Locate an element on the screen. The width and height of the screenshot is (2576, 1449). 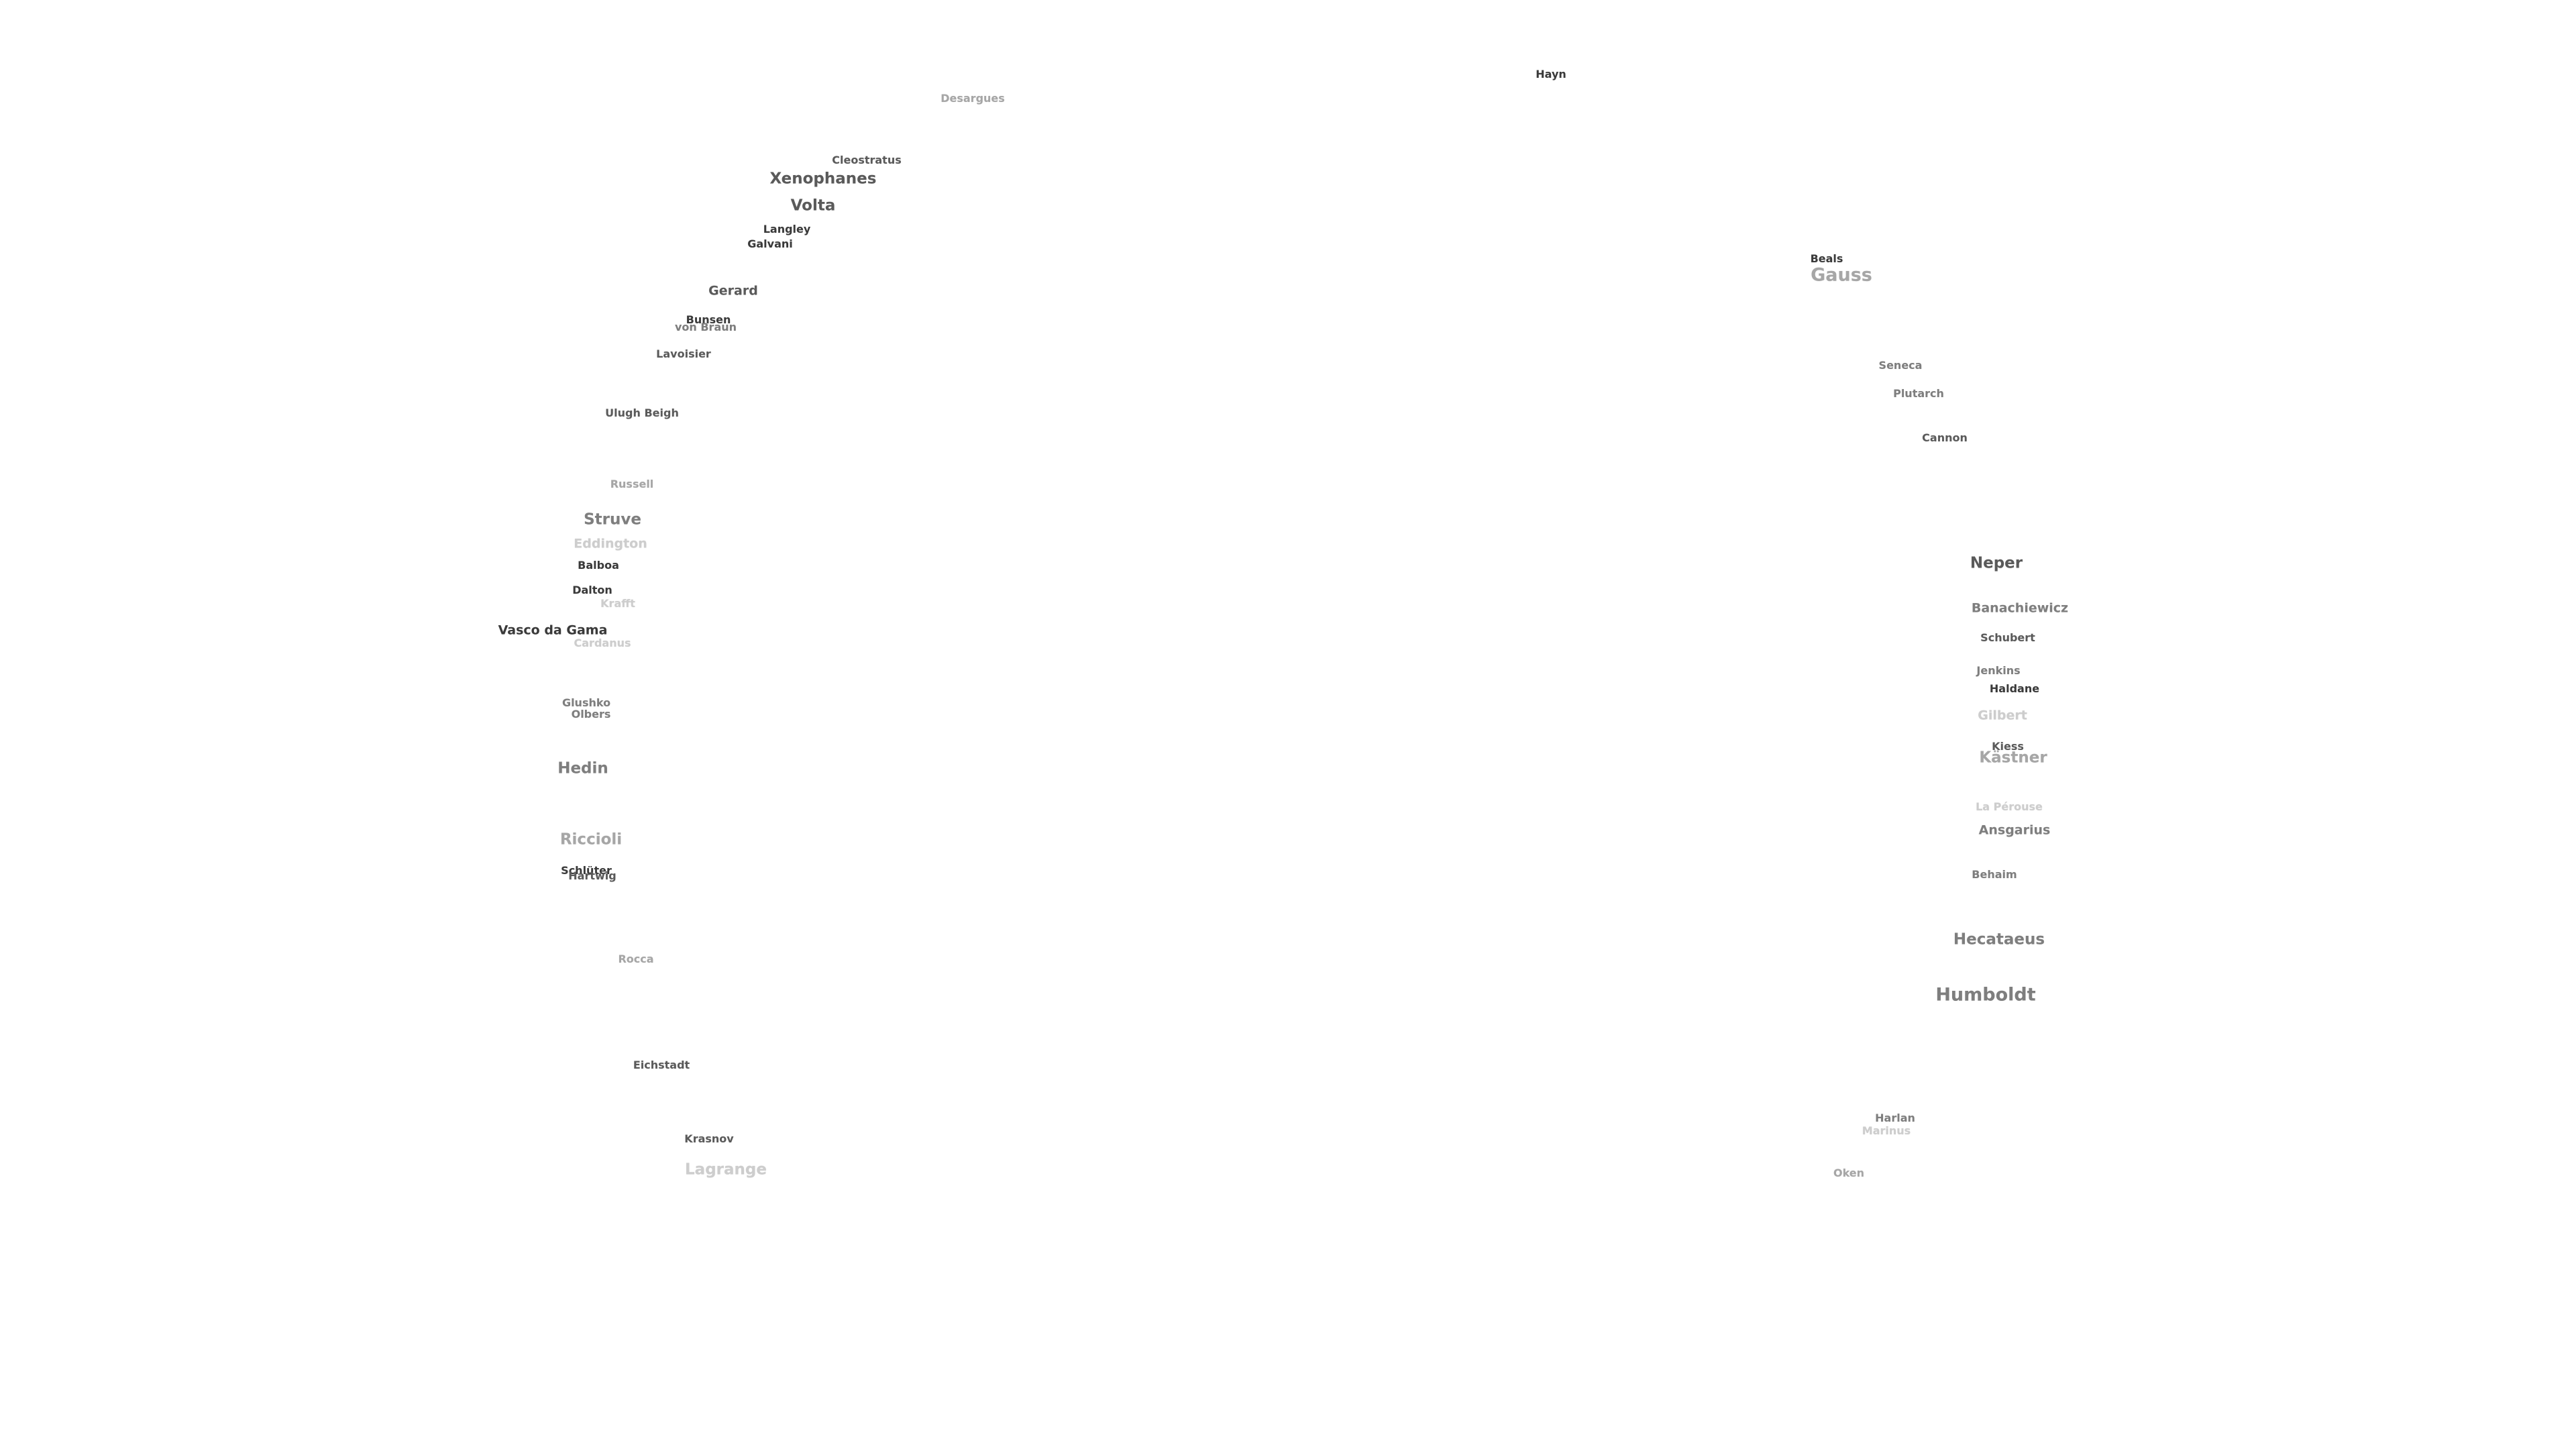
label-oken: Oken is located at coordinates (1849, 1173).